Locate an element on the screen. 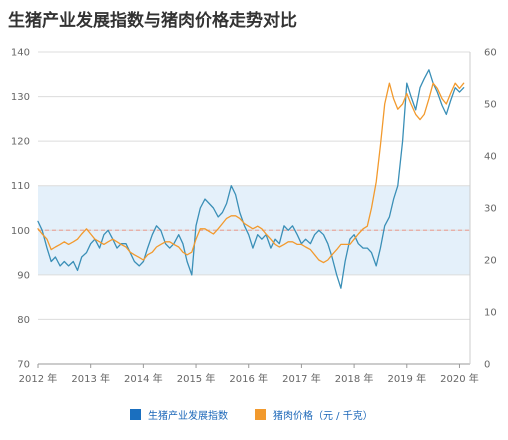 This screenshot has height=440, width=508. x-tick-label: 2020 年 is located at coordinates (459, 378).